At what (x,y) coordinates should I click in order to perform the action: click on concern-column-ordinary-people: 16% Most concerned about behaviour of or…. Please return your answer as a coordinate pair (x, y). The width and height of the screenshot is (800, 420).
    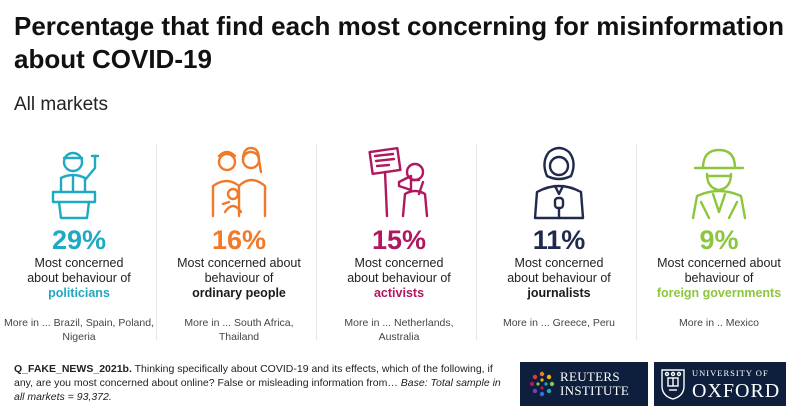
    Looking at the image, I should click on (239, 245).